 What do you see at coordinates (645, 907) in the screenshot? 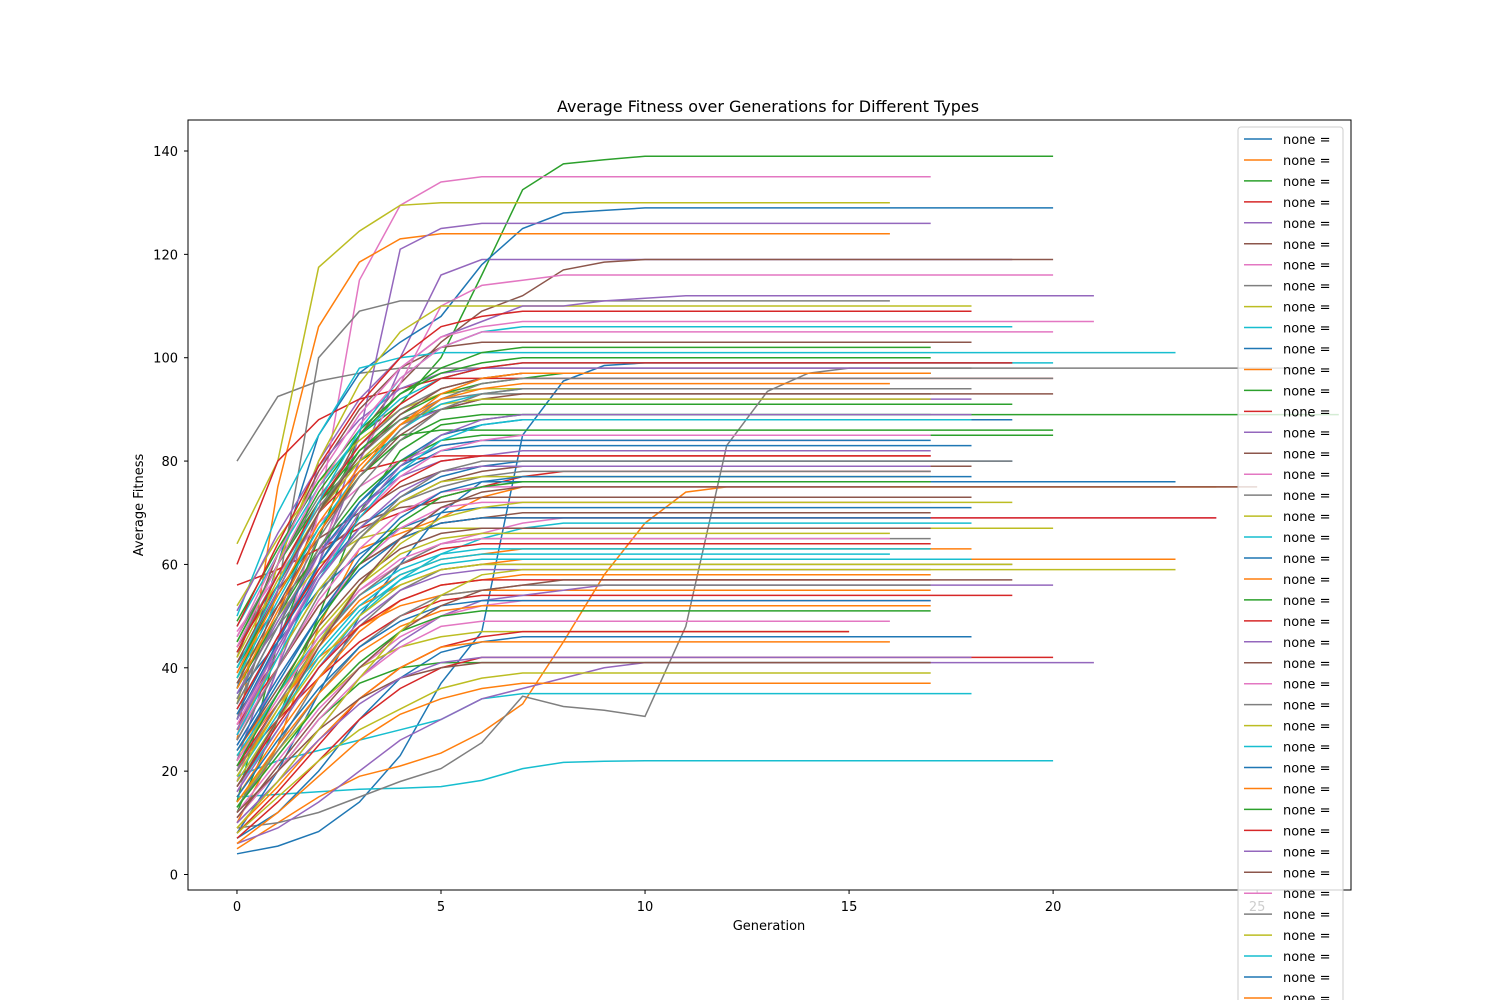
I see `x-tick-label: 10` at bounding box center [645, 907].